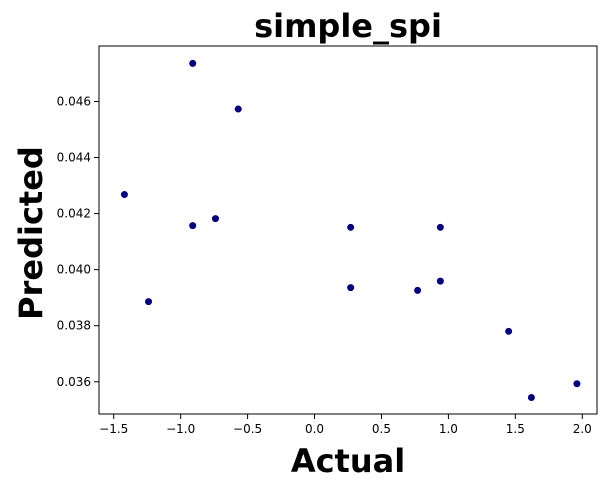 Image resolution: width=604 pixels, height=488 pixels. What do you see at coordinates (113, 429) in the screenshot?
I see `x-tick-label: −1.5` at bounding box center [113, 429].